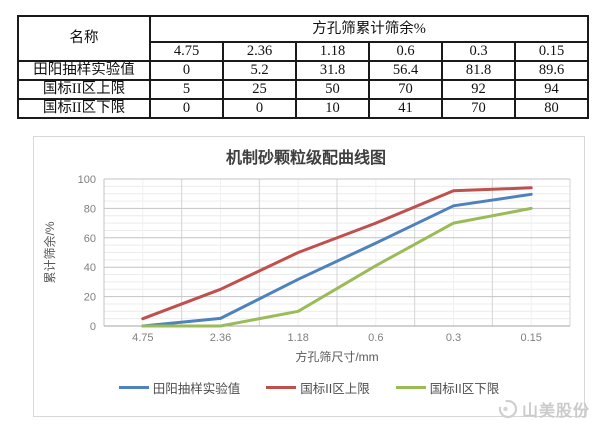 This screenshot has width=608, height=438. Describe the element at coordinates (551, 51) in the screenshot. I see `table-size-header-5: 0.15` at that location.